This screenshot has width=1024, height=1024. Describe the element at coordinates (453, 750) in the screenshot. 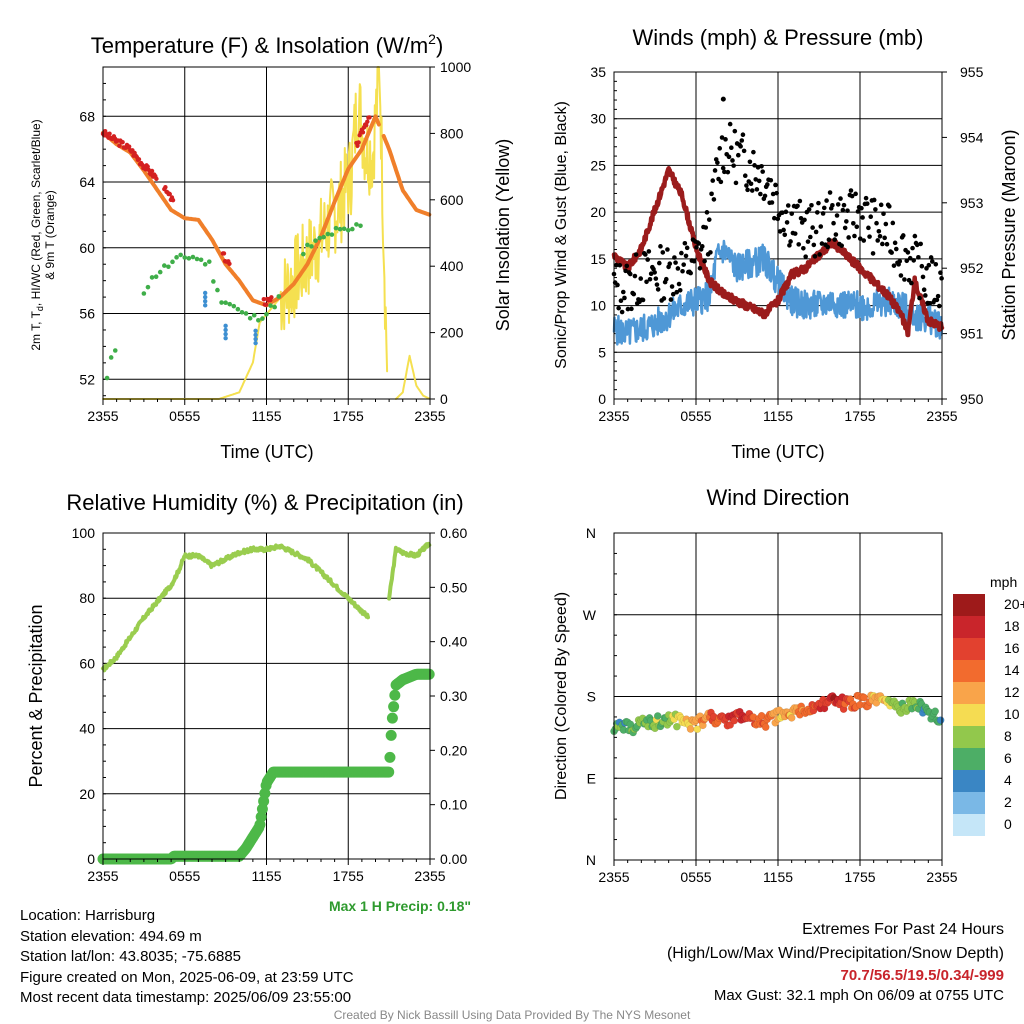

I see `precip-ytick-label: 0.20` at that location.